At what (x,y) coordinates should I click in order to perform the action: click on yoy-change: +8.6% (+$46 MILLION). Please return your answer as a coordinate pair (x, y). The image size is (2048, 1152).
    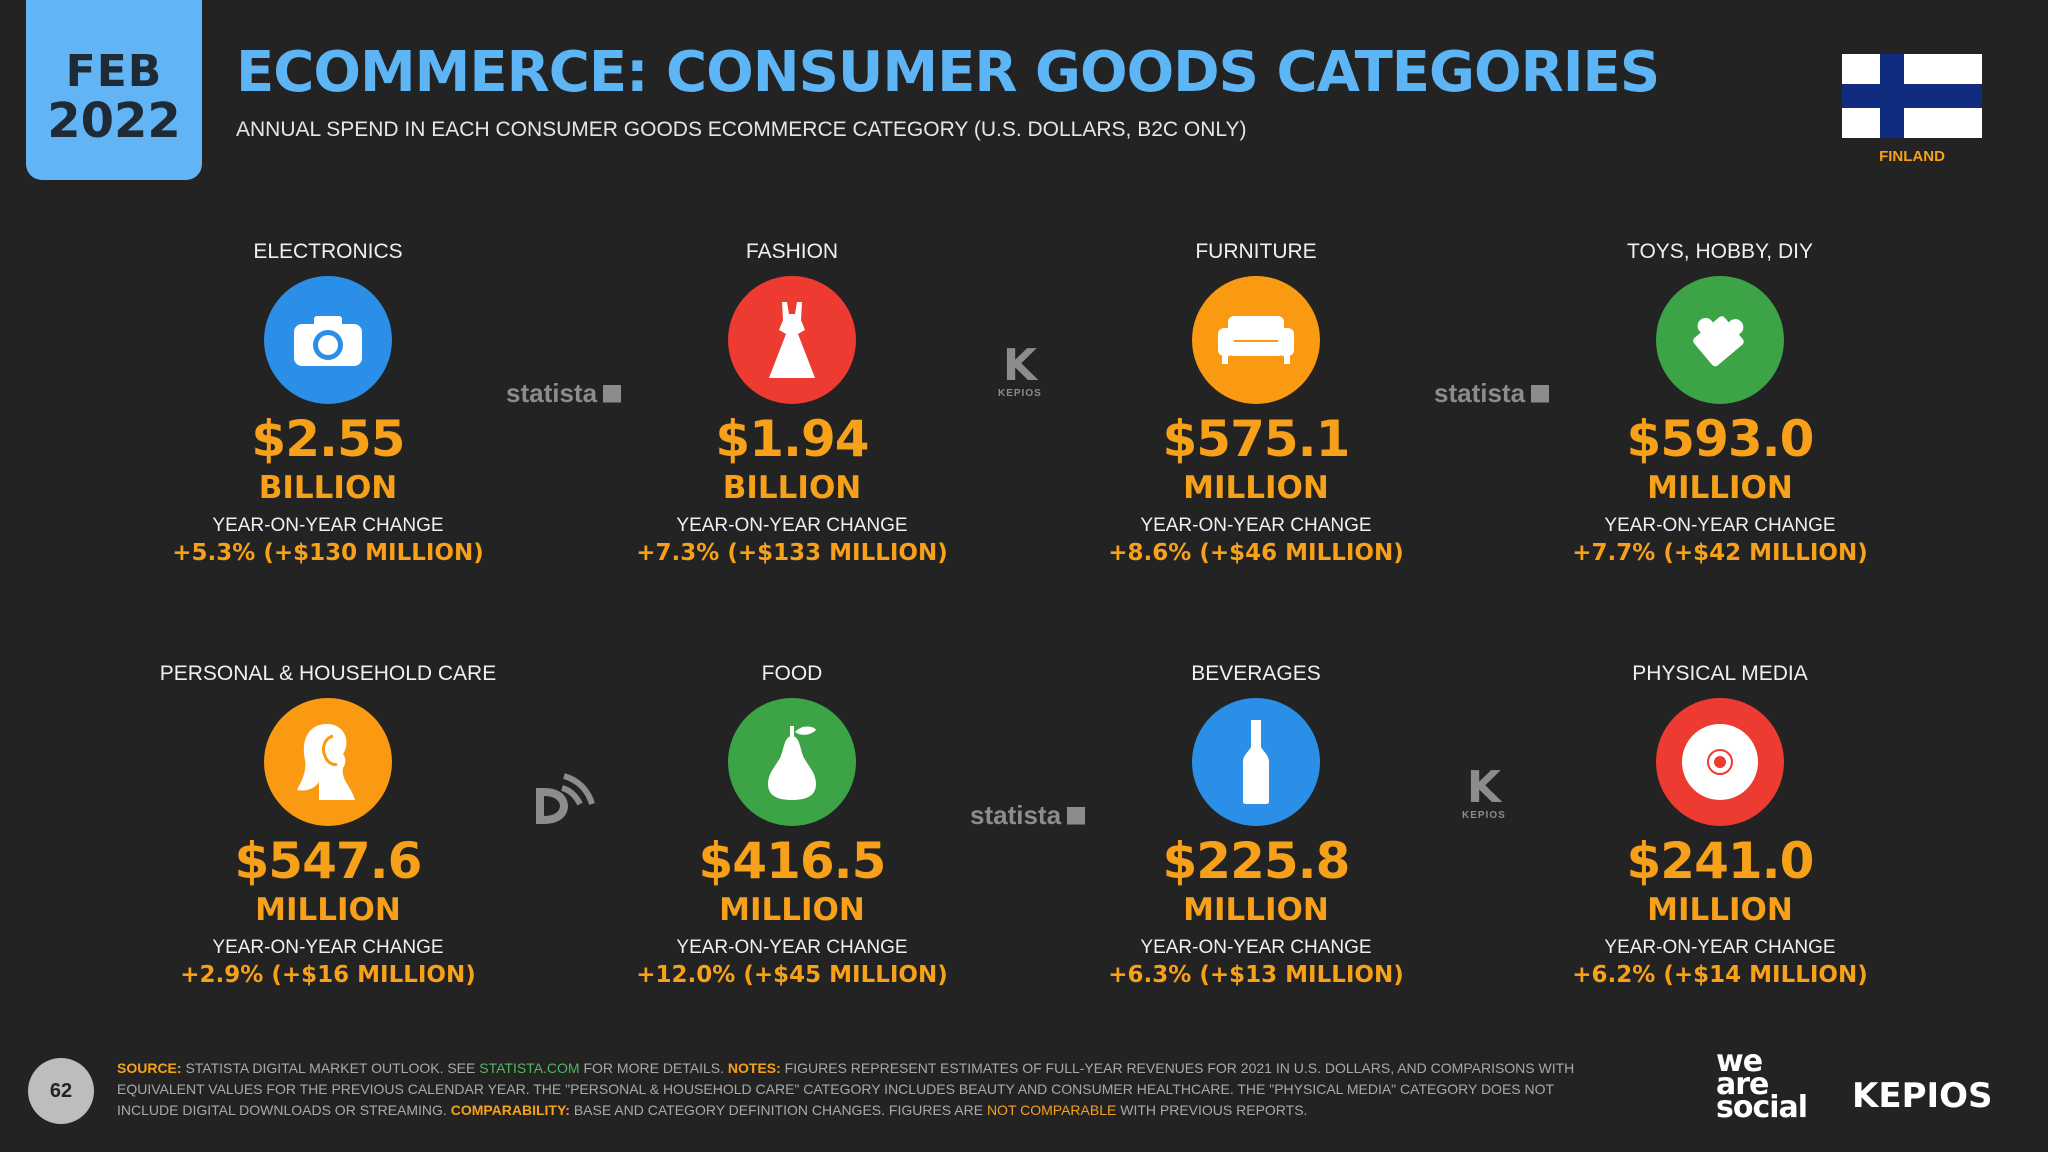
    Looking at the image, I should click on (1256, 553).